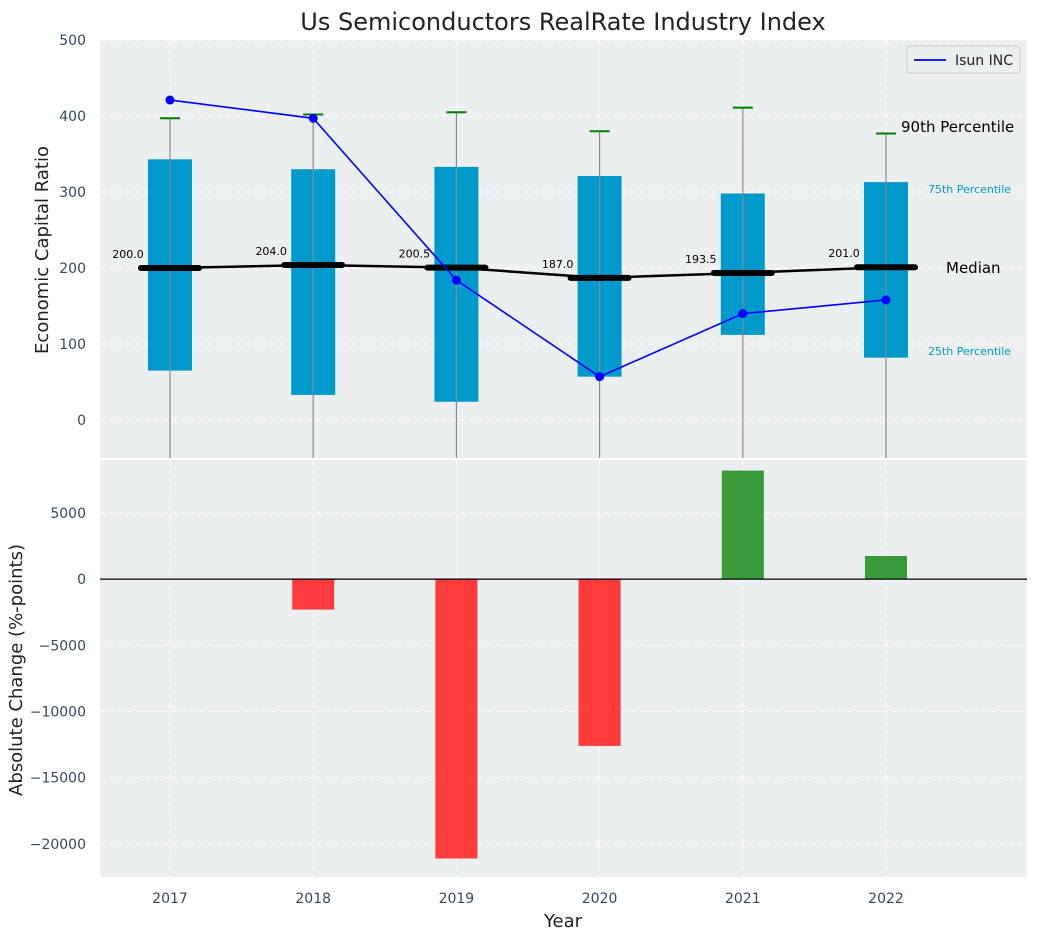  Describe the element at coordinates (72, 193) in the screenshot. I see `top-y-tick-label: 300` at that location.